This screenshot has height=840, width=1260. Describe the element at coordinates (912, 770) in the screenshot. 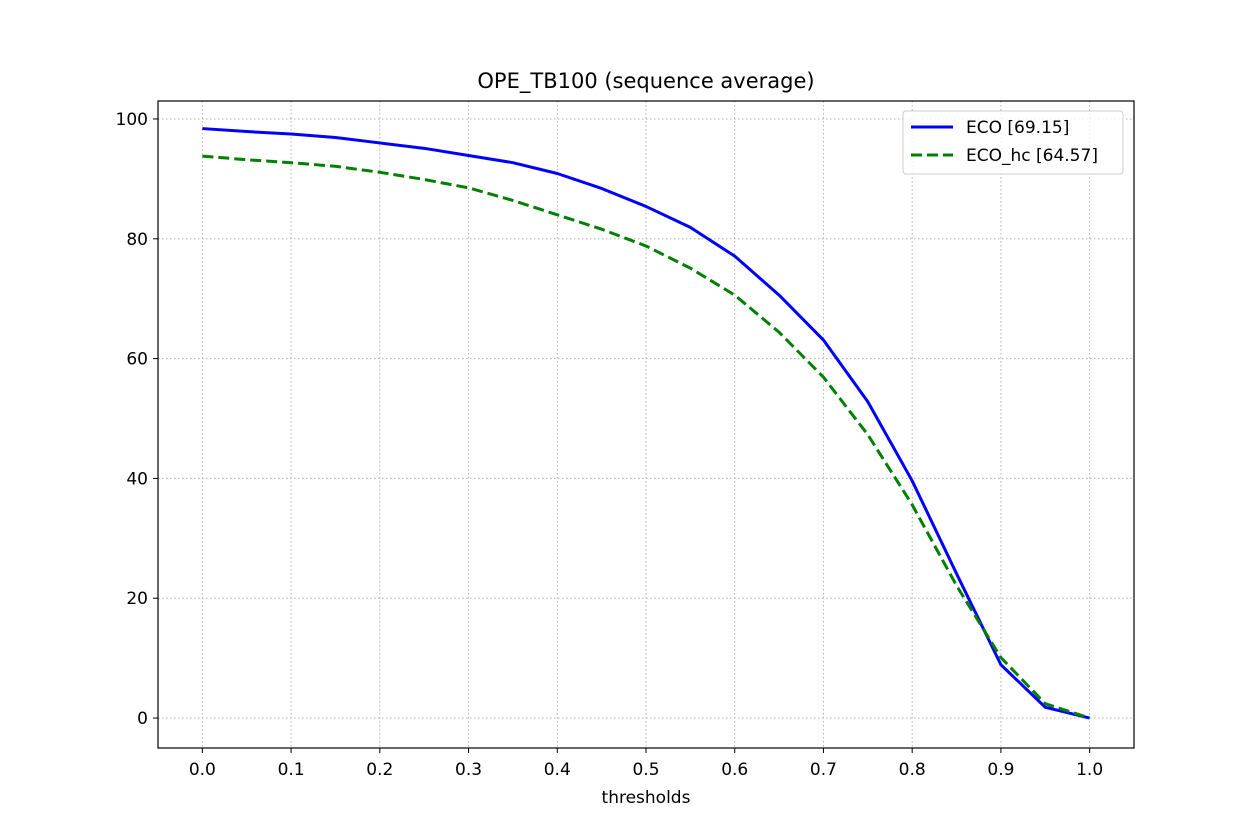

I see `x-tick-label: 0.8` at that location.